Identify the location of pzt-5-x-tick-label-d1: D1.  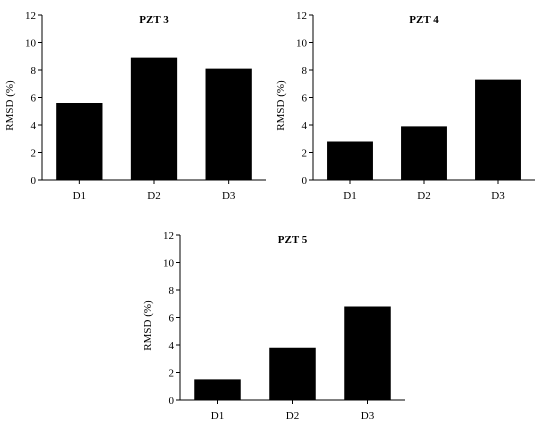
(217, 416).